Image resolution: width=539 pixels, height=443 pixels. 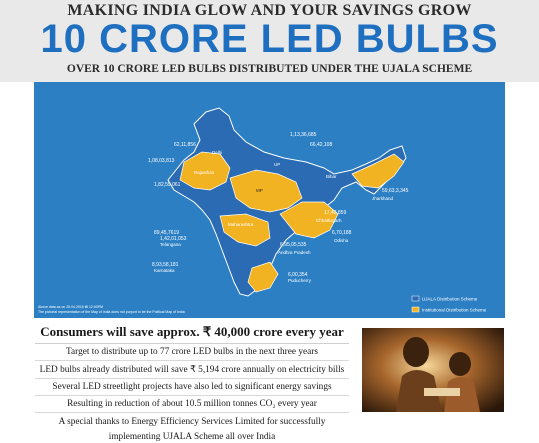 What do you see at coordinates (309, 220) in the screenshot?
I see `region-east-central` at bounding box center [309, 220].